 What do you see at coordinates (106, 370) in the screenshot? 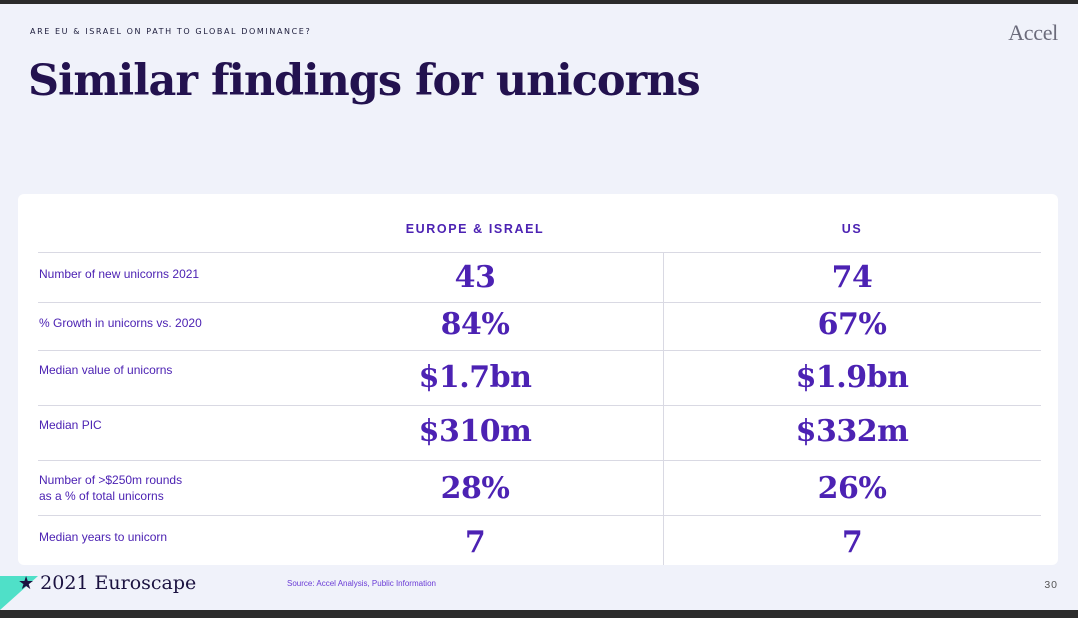
I see `row-label-median-value: Median value of unicorns` at bounding box center [106, 370].